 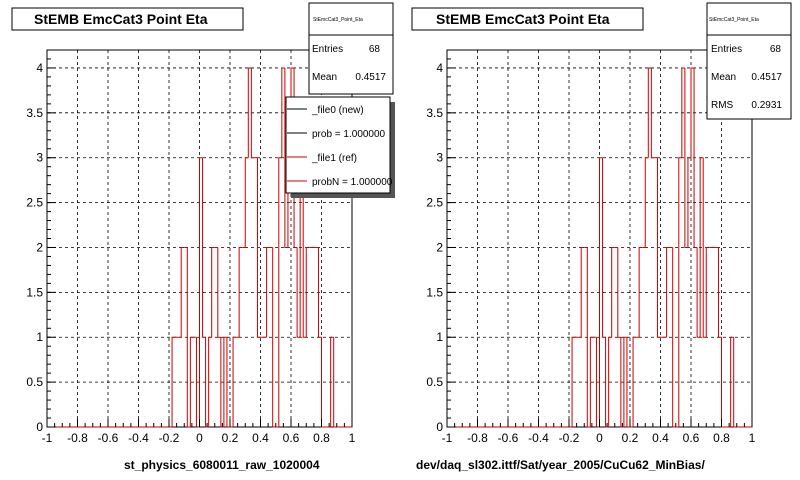 I want to click on left-y-tick-label: 4, so click(x=39, y=68).